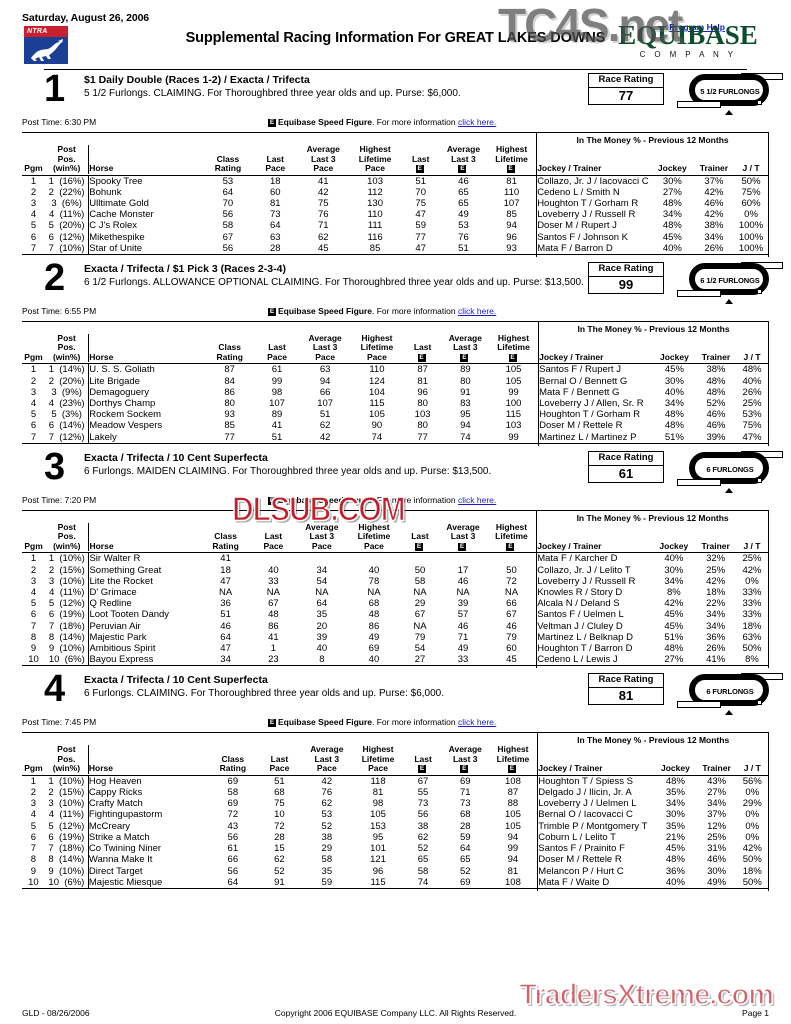  Describe the element at coordinates (395, 889) in the screenshot. I see `table-bottom-rule` at that location.